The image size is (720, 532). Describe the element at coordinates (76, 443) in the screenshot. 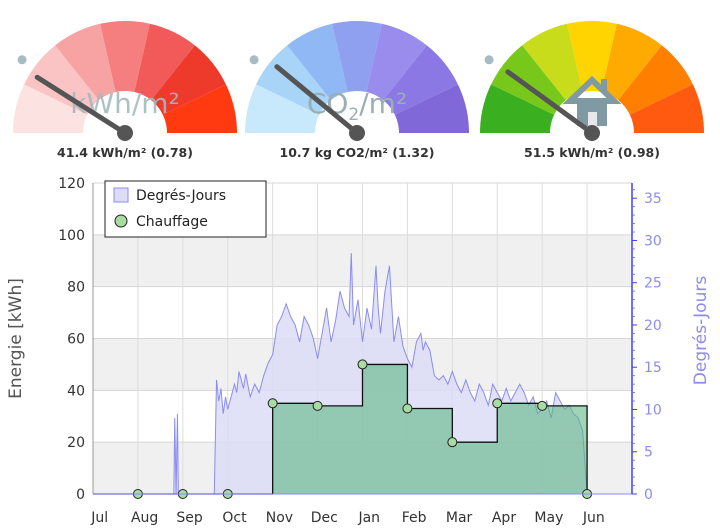

I see `y-tick-label: 20` at that location.